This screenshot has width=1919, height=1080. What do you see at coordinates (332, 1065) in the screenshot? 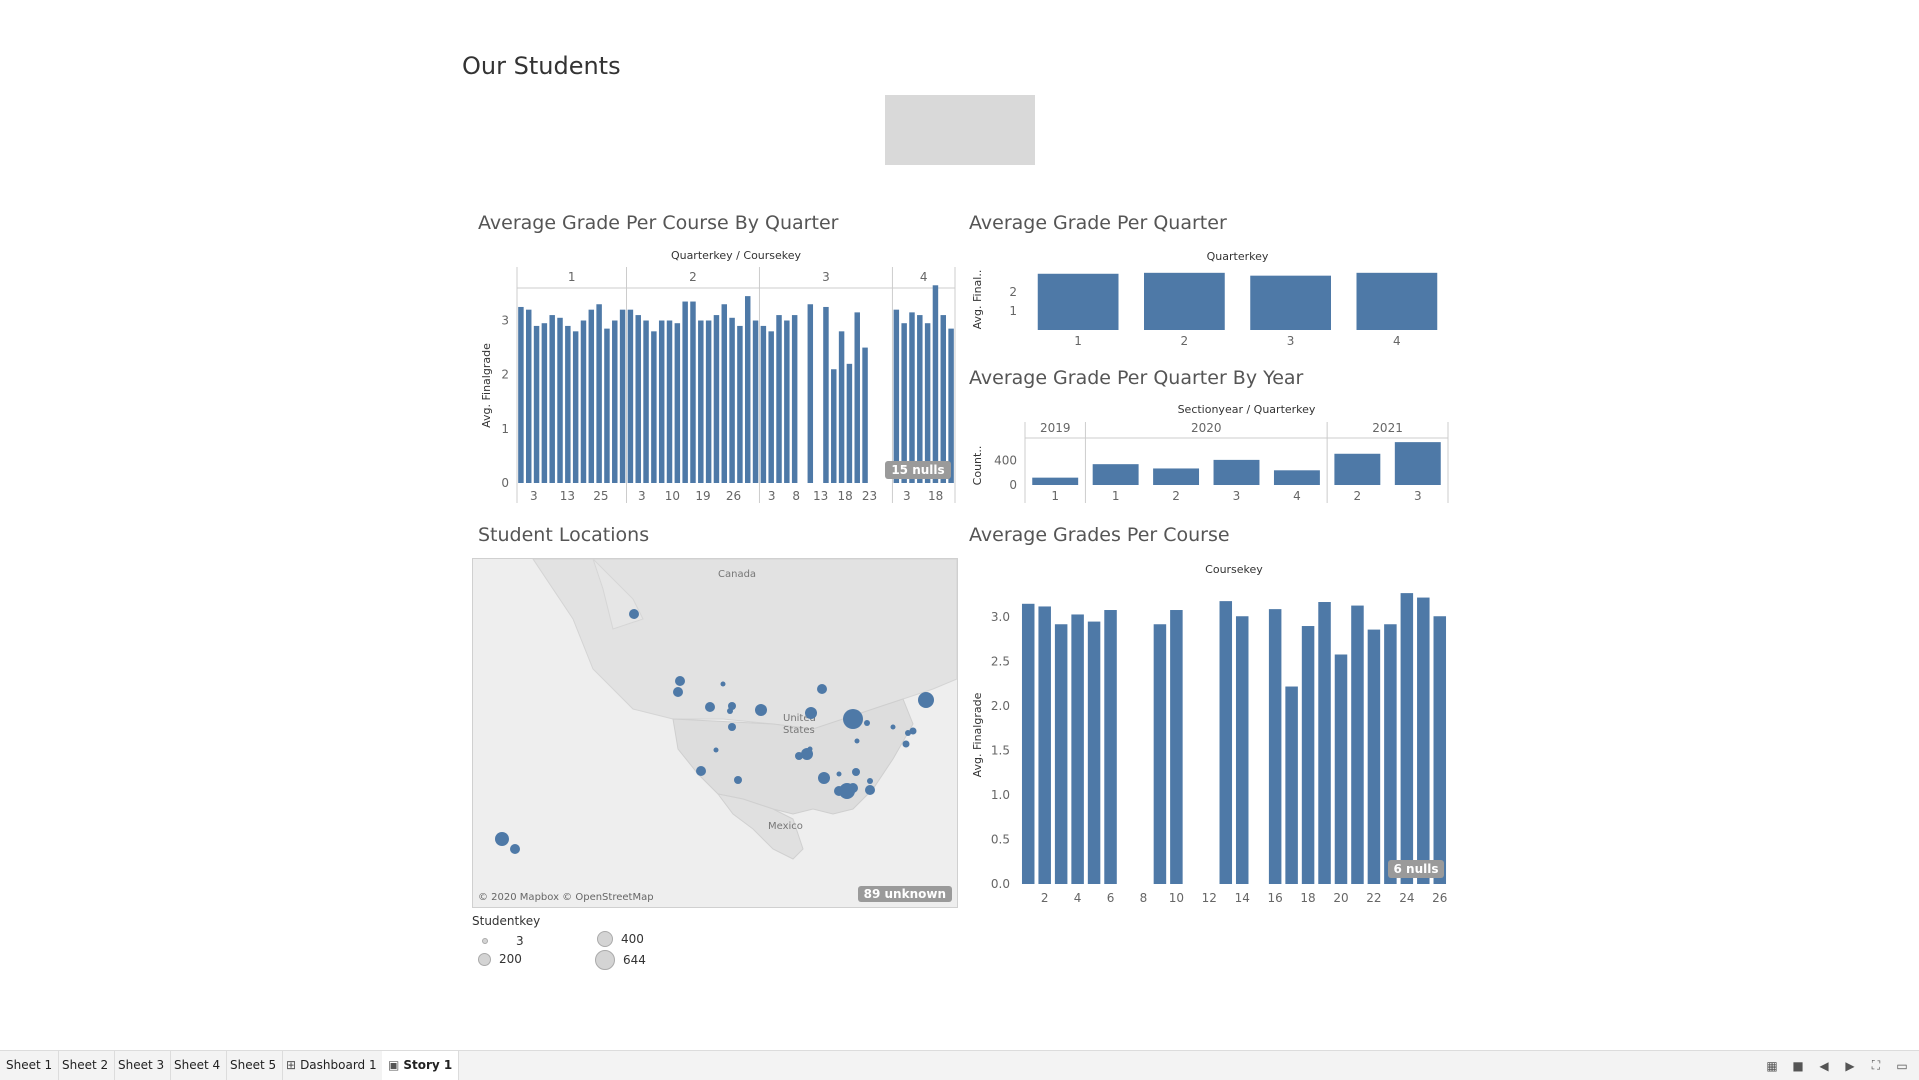
I see `tab-dashboard-1: ⊞ Dashboard 1` at bounding box center [332, 1065].